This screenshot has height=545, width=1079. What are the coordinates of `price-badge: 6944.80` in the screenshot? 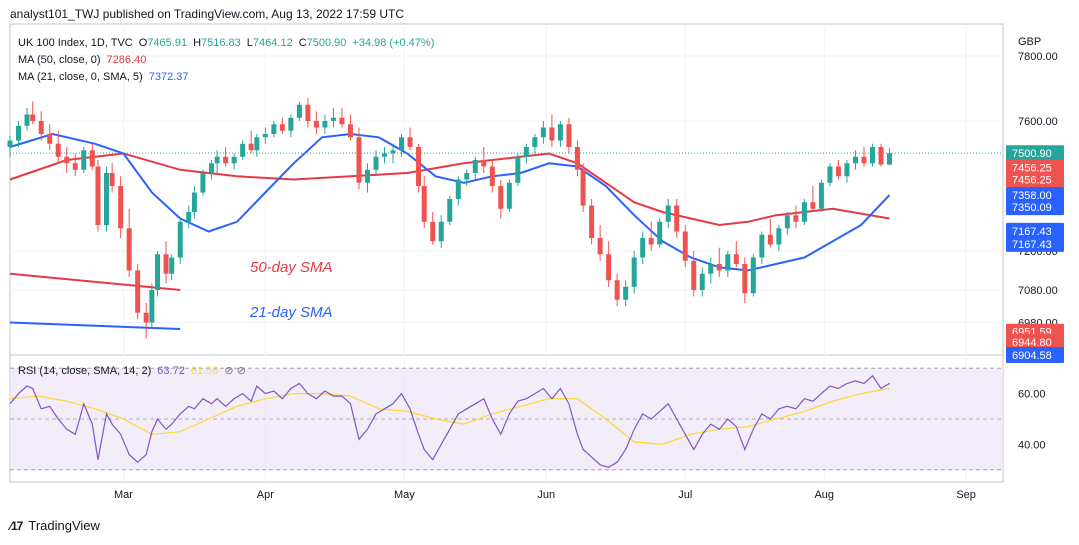 It's located at (1035, 342).